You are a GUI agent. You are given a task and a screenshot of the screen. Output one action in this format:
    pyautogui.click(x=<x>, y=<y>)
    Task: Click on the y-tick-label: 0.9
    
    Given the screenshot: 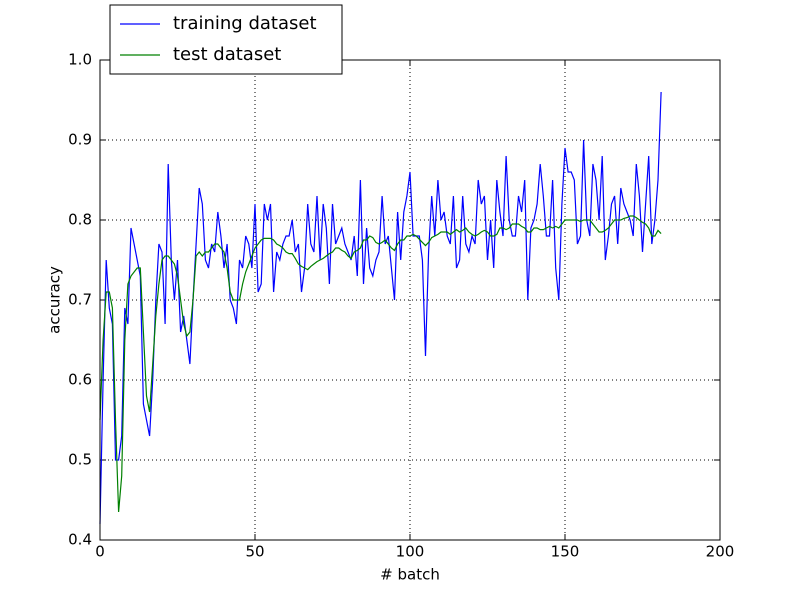 What is the action you would take?
    pyautogui.click(x=80, y=140)
    